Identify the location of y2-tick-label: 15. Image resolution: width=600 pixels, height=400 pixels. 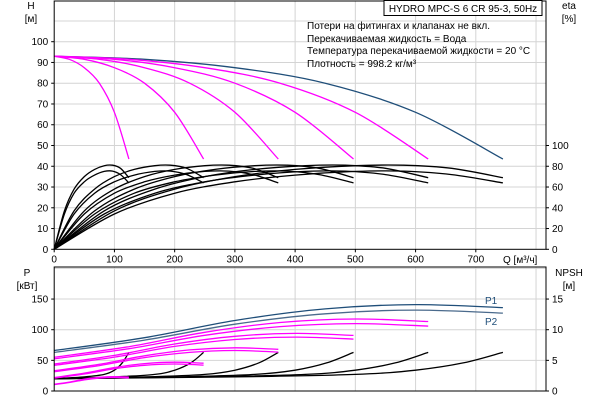
(558, 300).